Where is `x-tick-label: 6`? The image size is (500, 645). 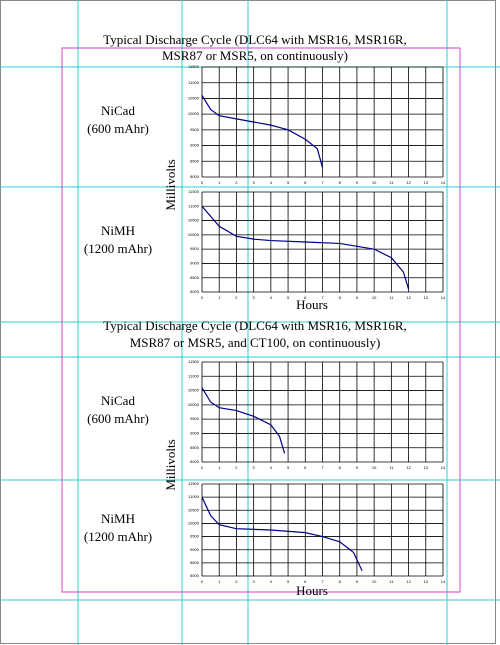
x-tick-label: 6 is located at coordinates (305, 182).